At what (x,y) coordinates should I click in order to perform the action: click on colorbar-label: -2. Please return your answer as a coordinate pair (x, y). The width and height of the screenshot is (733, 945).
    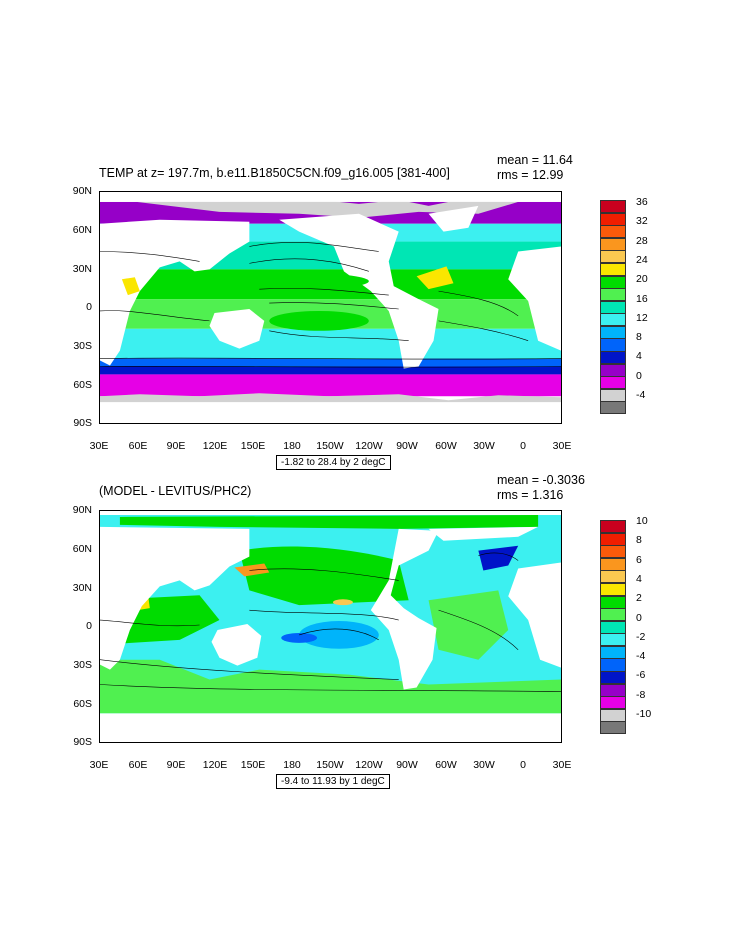
    Looking at the image, I should click on (641, 636).